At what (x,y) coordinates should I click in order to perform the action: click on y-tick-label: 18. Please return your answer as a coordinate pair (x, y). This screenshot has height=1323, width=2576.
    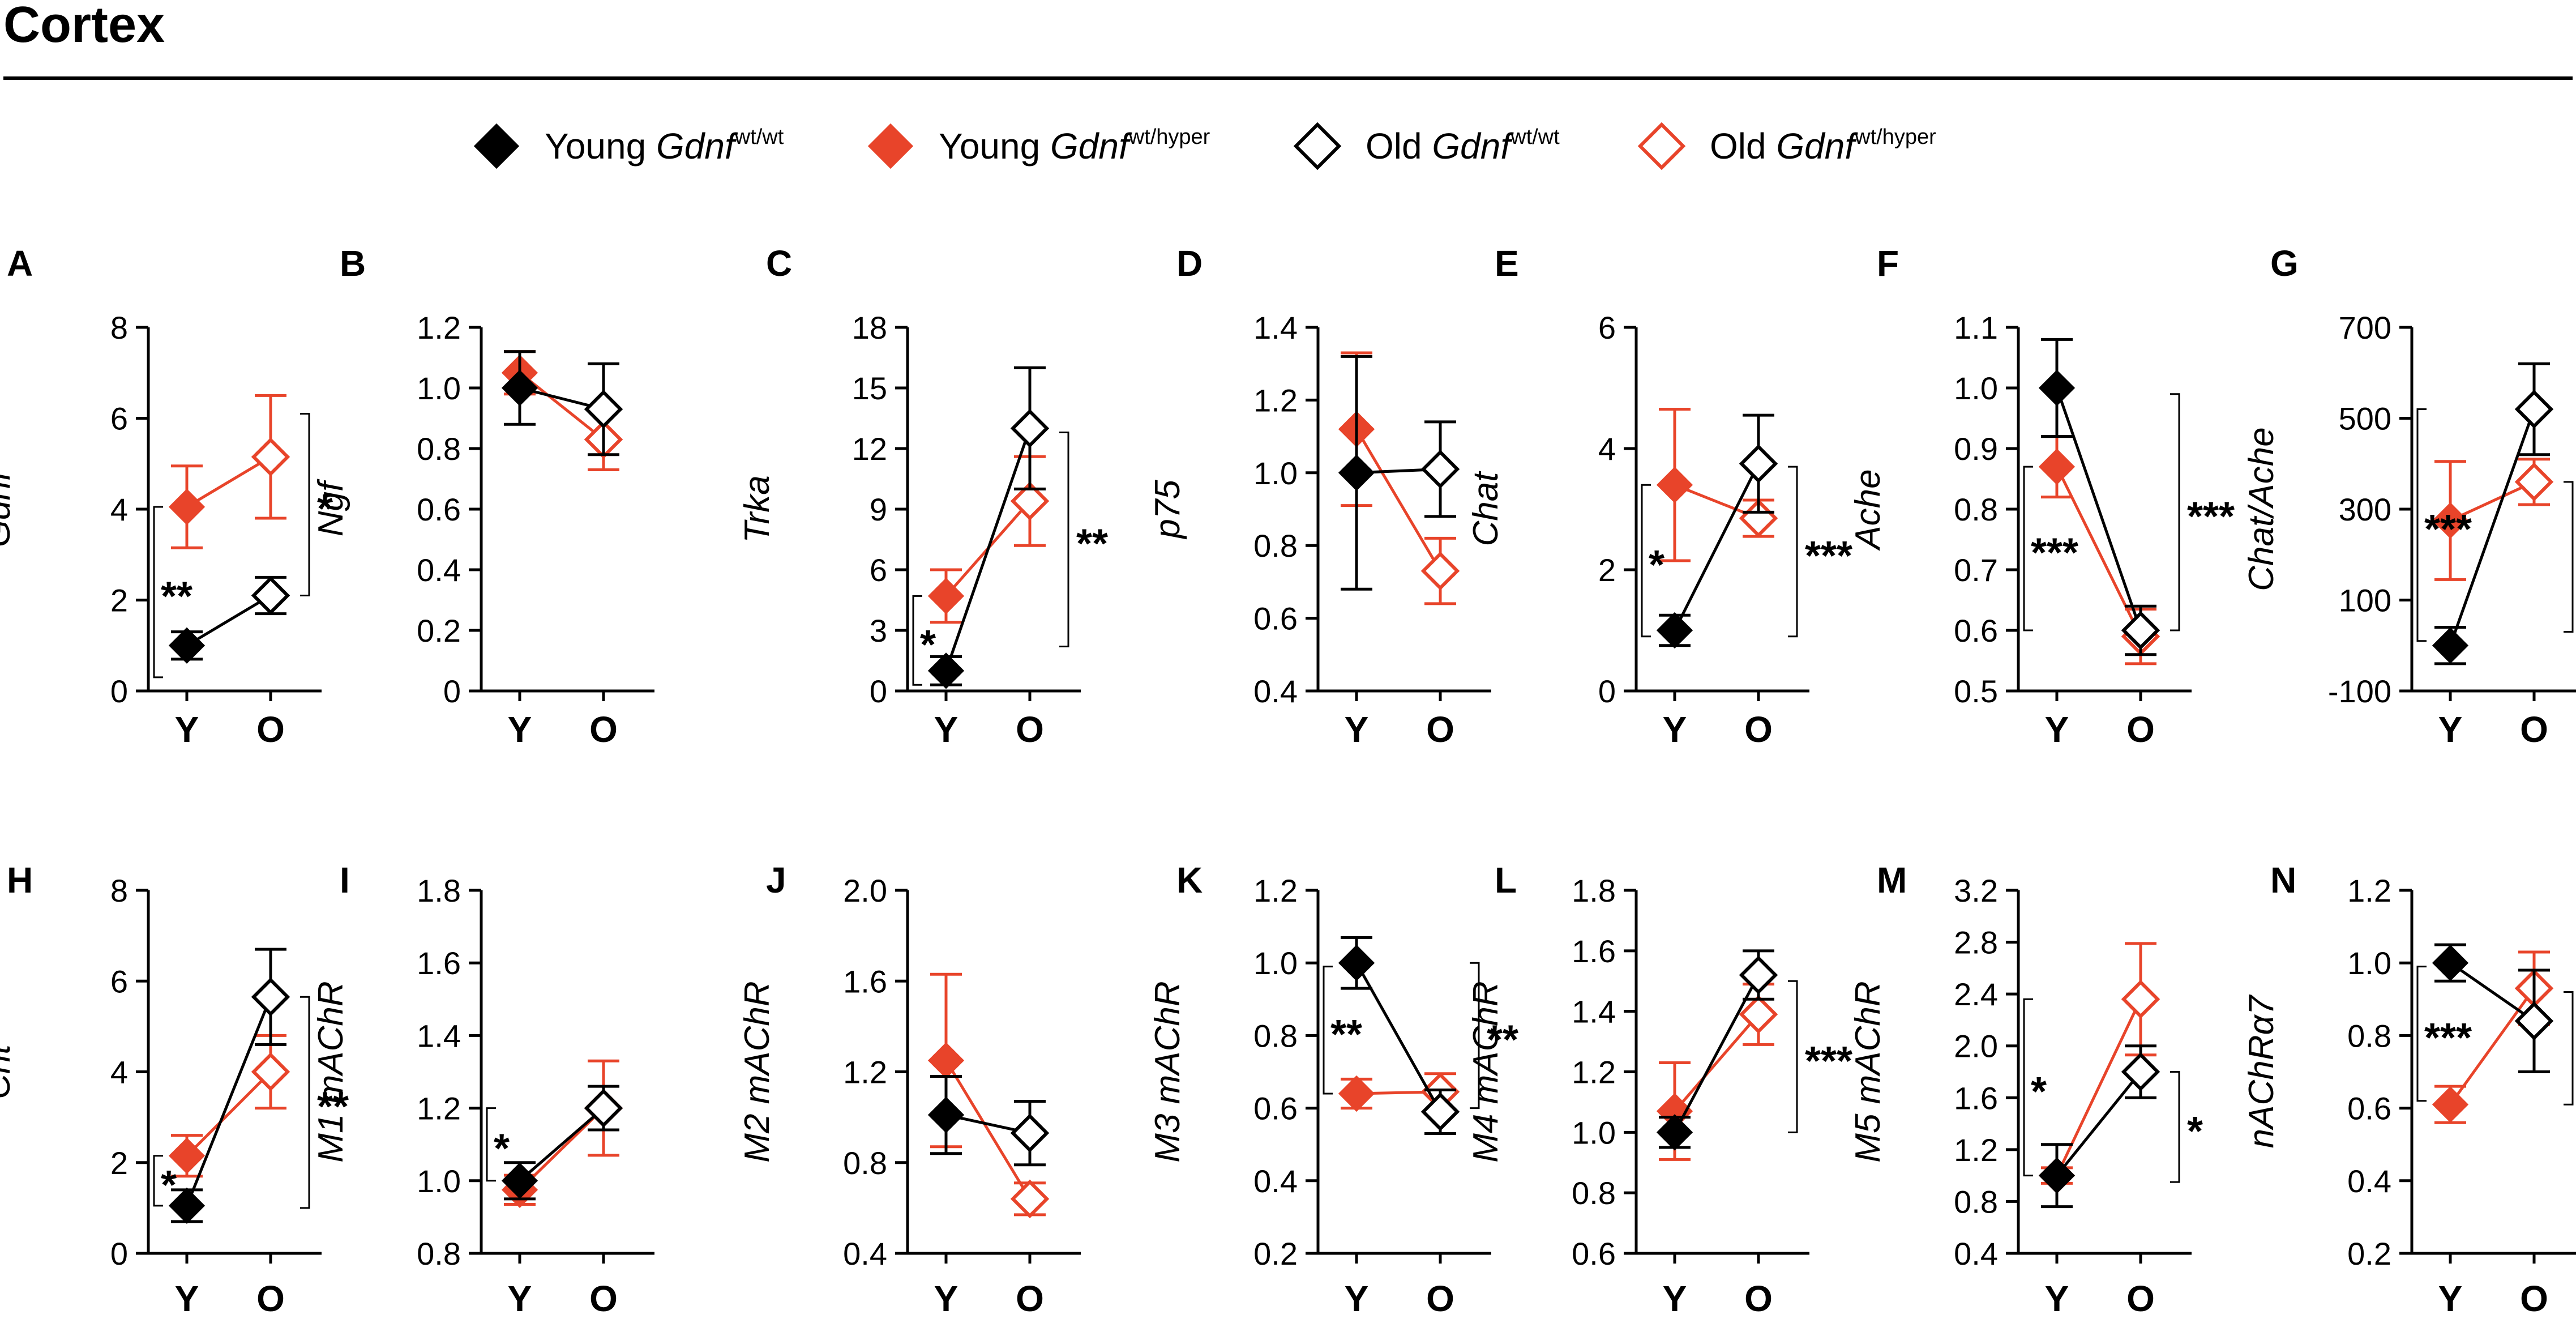
    Looking at the image, I should click on (869, 327).